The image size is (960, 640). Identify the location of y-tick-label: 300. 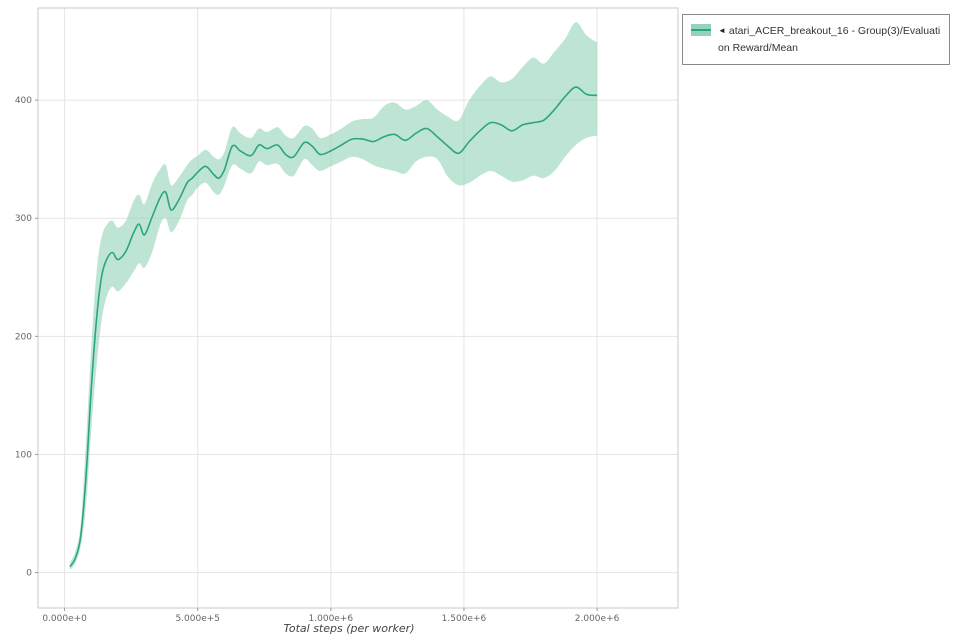
(23, 219).